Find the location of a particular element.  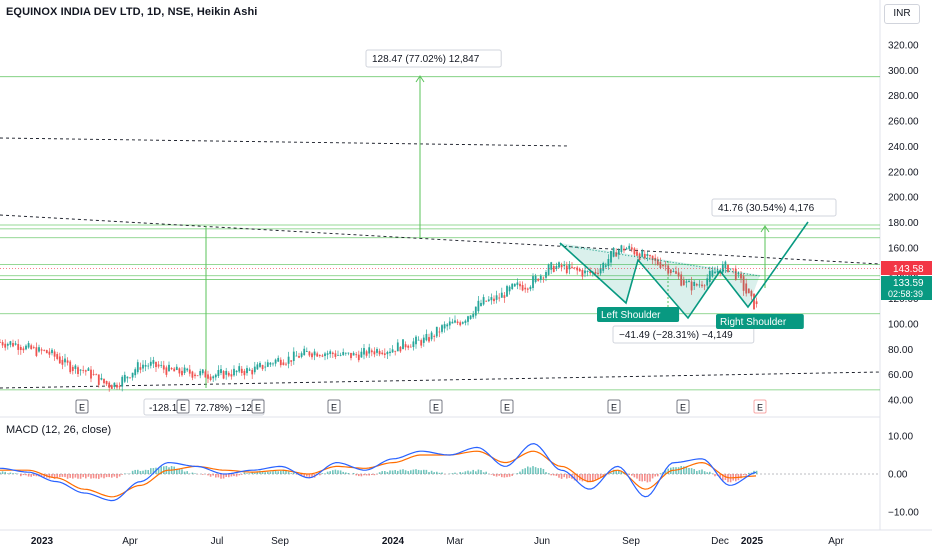

macd-label: MACD (12, 26, close) is located at coordinates (59, 430).